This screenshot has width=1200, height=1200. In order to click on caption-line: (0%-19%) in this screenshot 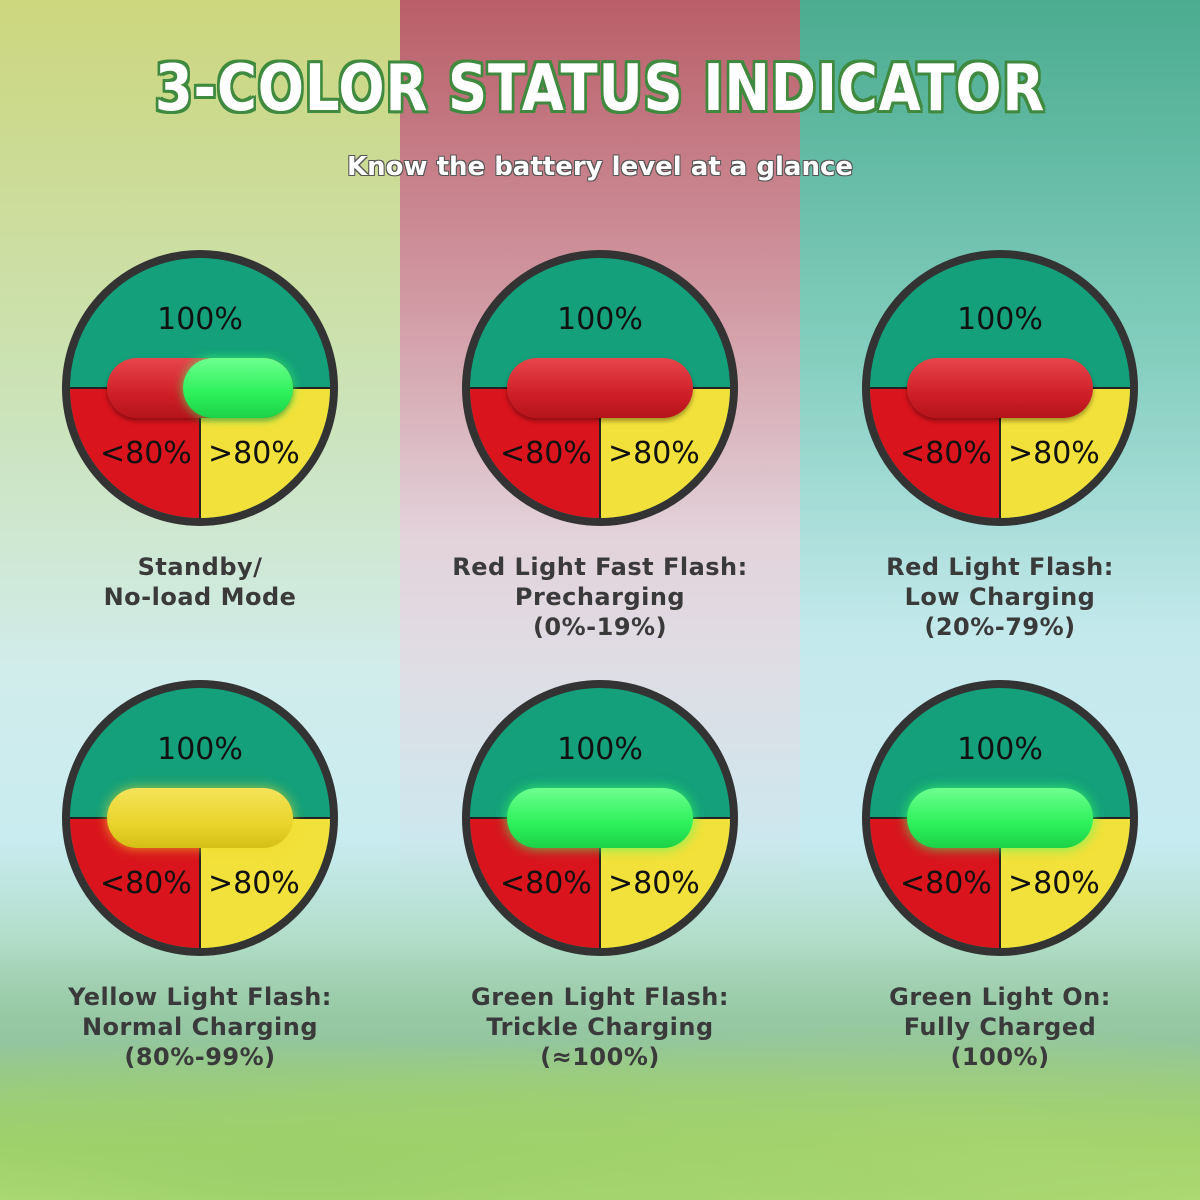, I will do `click(600, 627)`.